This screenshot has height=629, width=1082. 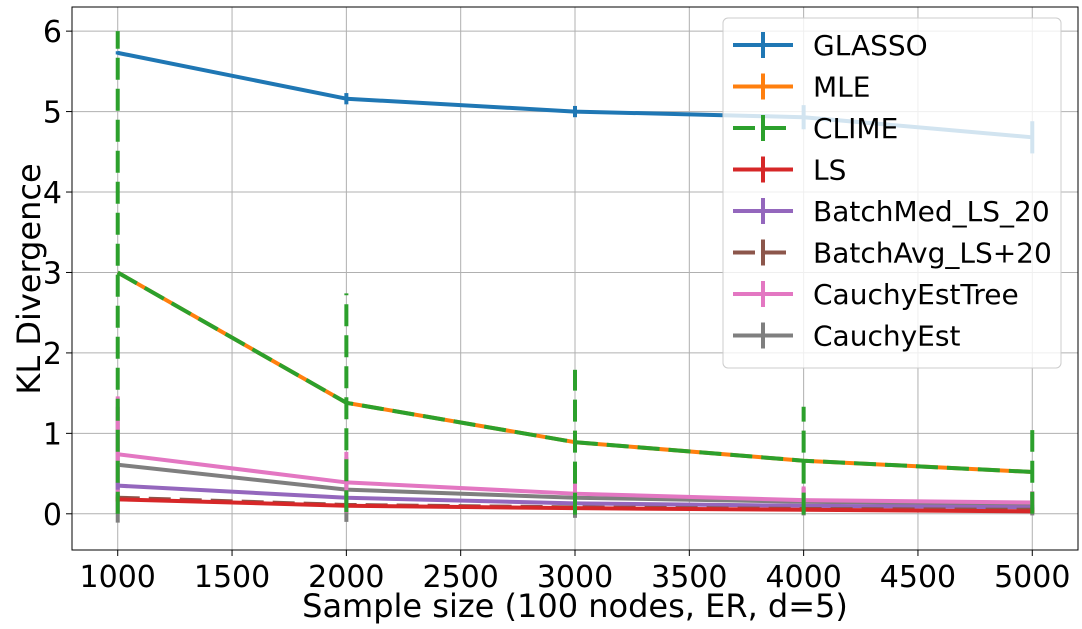 What do you see at coordinates (841, 87) in the screenshot?
I see `legend-label: MLE` at bounding box center [841, 87].